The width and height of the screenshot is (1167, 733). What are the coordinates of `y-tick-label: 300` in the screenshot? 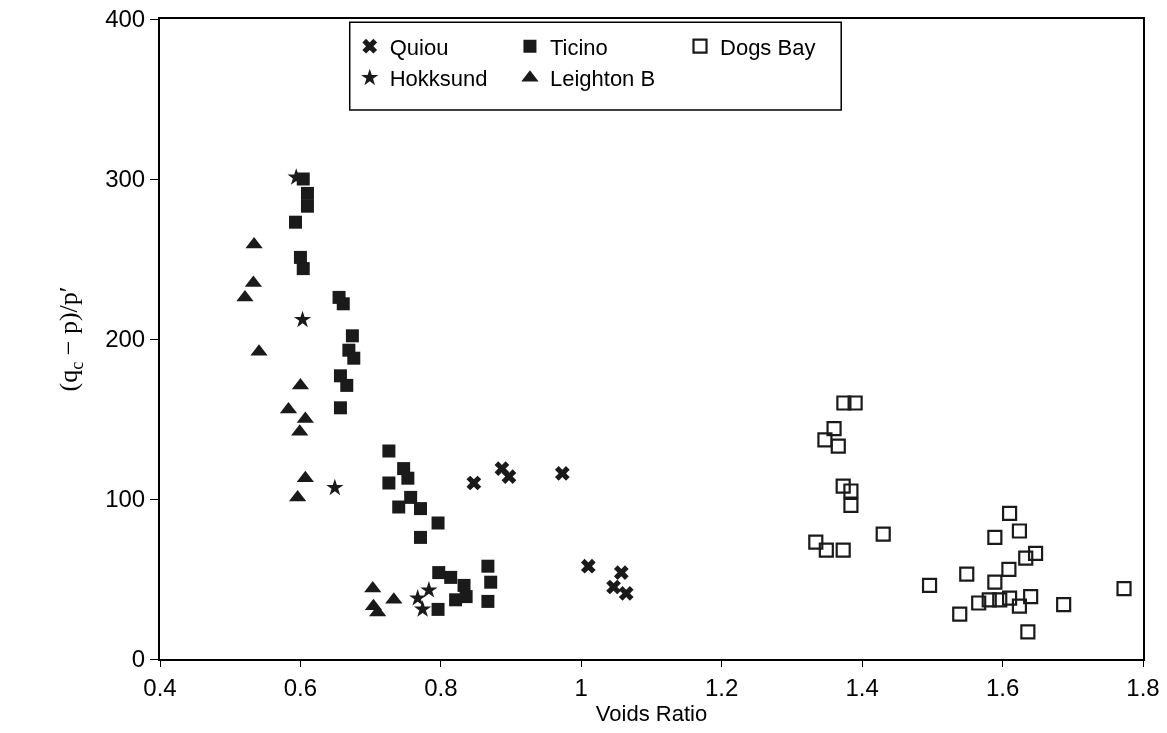 It's located at (125, 179).